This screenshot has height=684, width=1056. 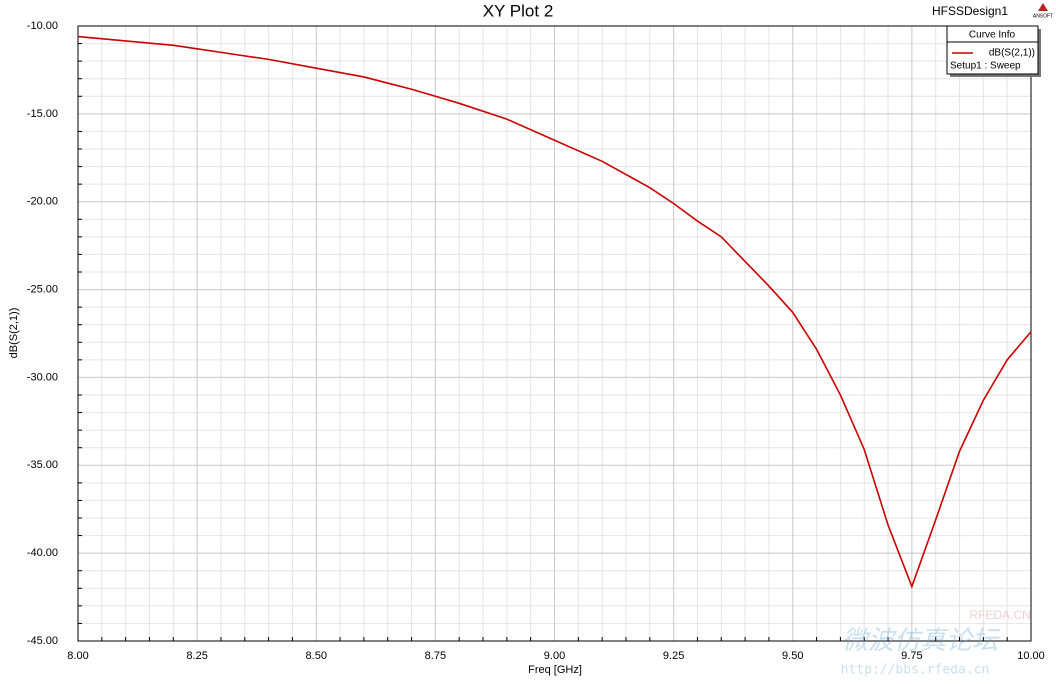 What do you see at coordinates (992, 35) in the screenshot?
I see `legend-title: Curve Info` at bounding box center [992, 35].